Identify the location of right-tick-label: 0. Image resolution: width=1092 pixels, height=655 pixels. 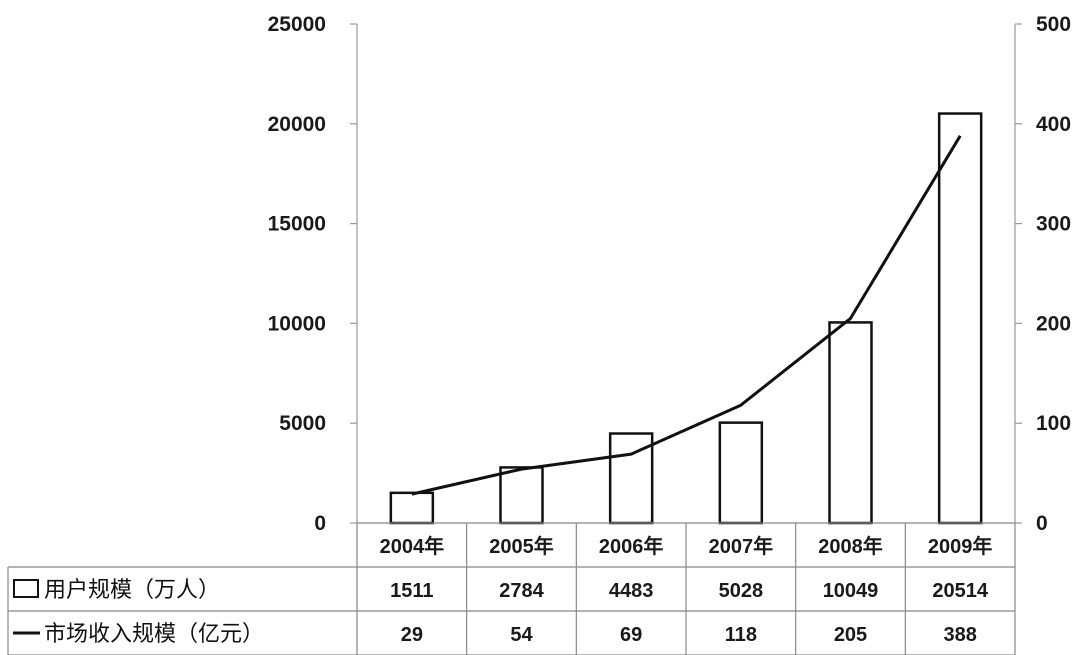
(1042, 523).